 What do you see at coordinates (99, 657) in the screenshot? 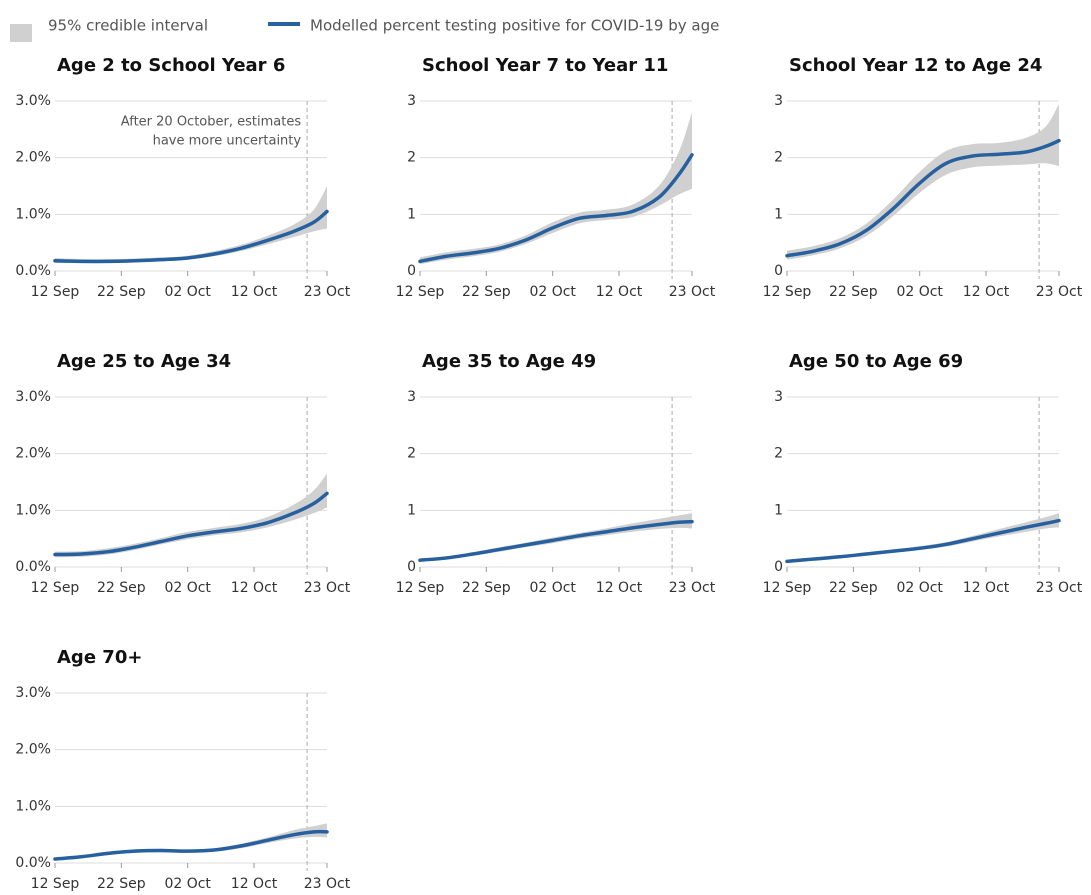
I see `panel-title: Age 70+` at bounding box center [99, 657].